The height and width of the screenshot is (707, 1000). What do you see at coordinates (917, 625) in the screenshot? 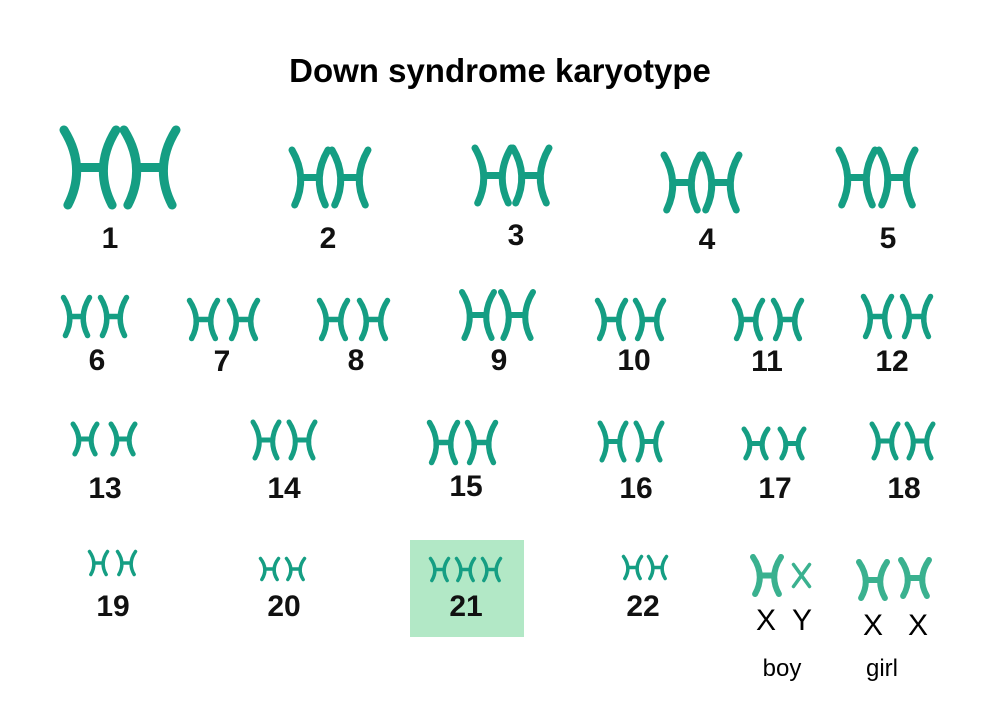
I see `girl-x-label-2: X` at bounding box center [917, 625].